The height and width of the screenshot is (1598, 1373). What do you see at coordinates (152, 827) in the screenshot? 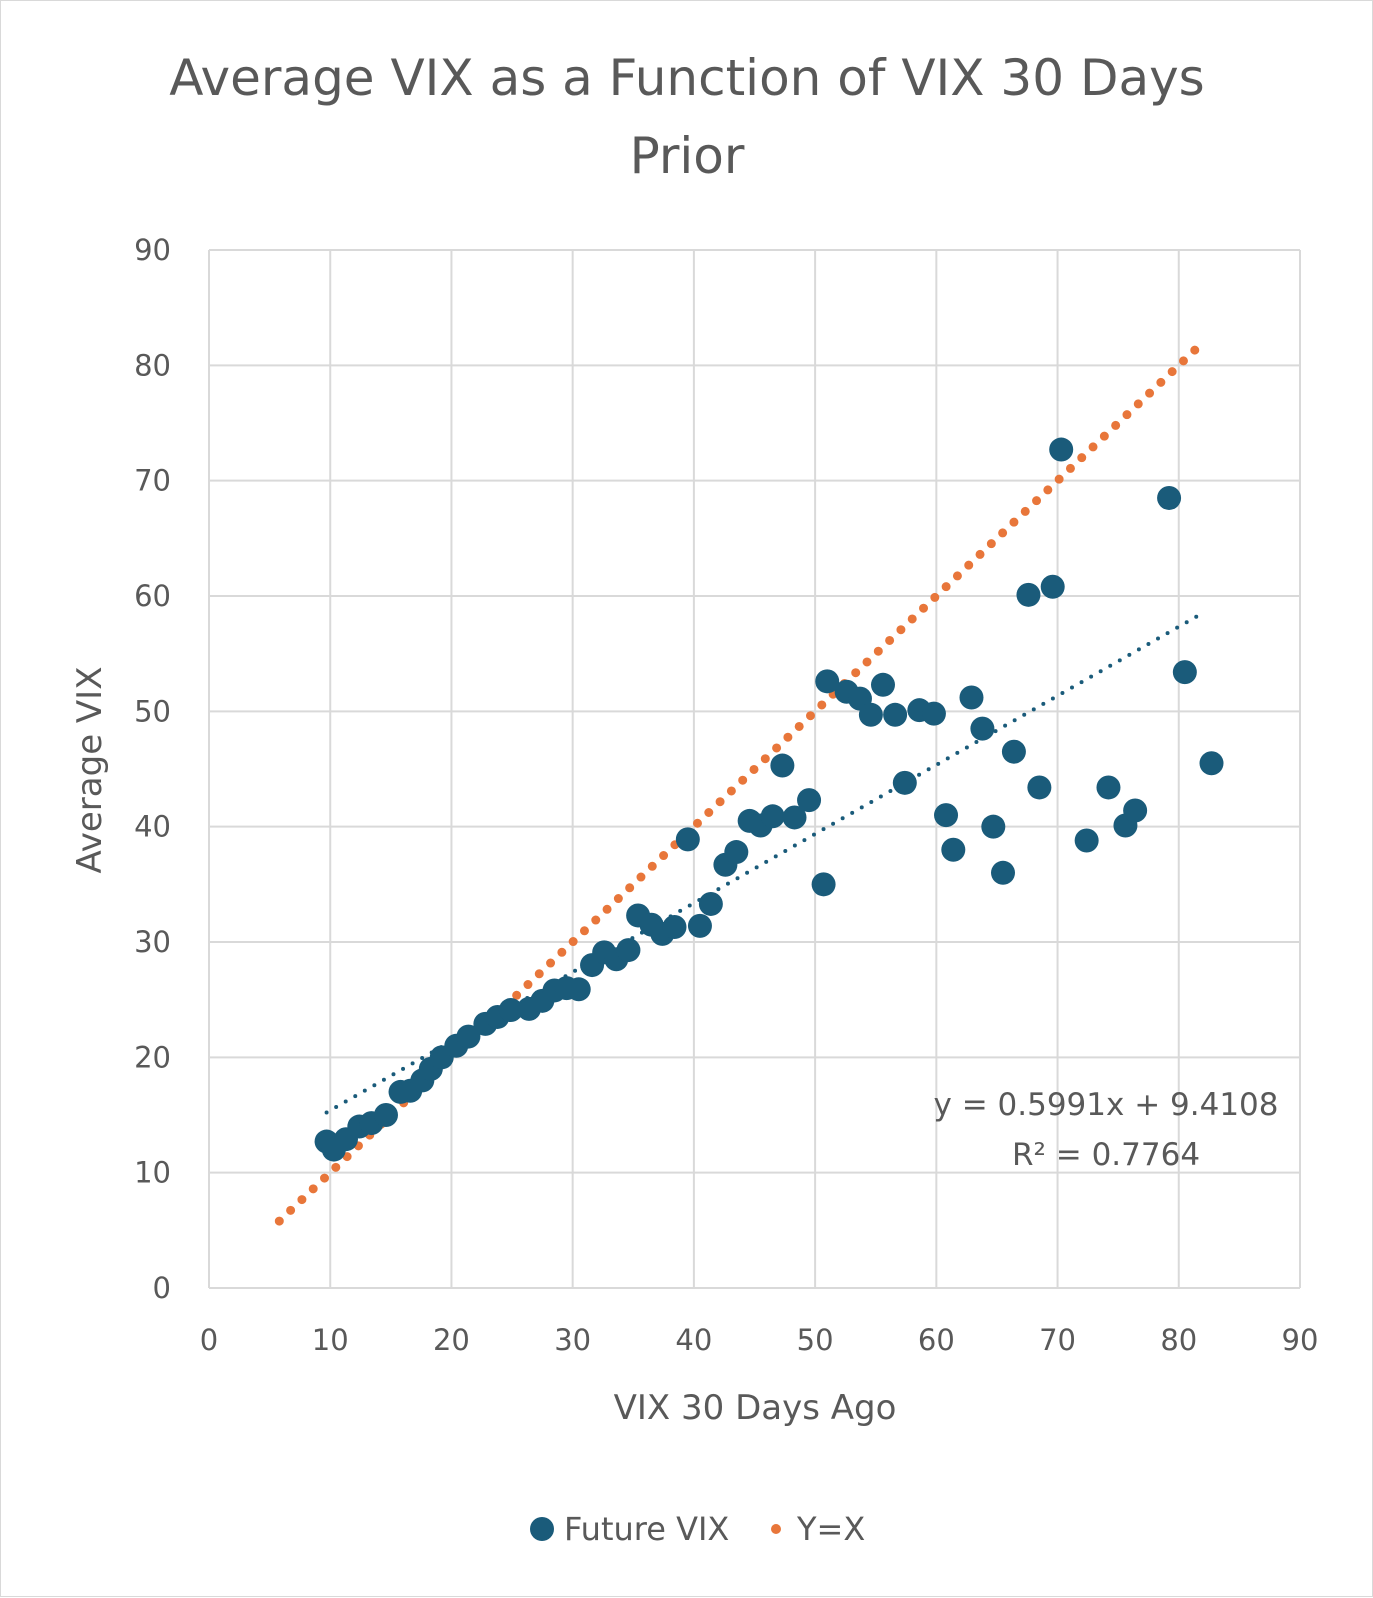
I see `y-tick-label: 40` at bounding box center [152, 827].